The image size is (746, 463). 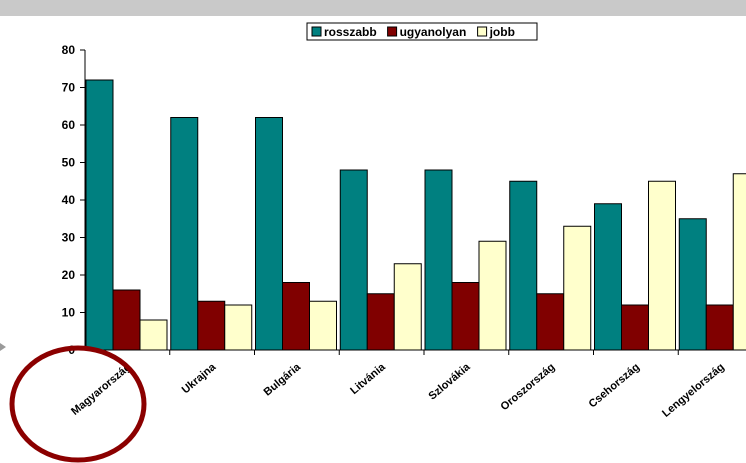 I want to click on y-tick-label: 10, so click(x=69, y=313).